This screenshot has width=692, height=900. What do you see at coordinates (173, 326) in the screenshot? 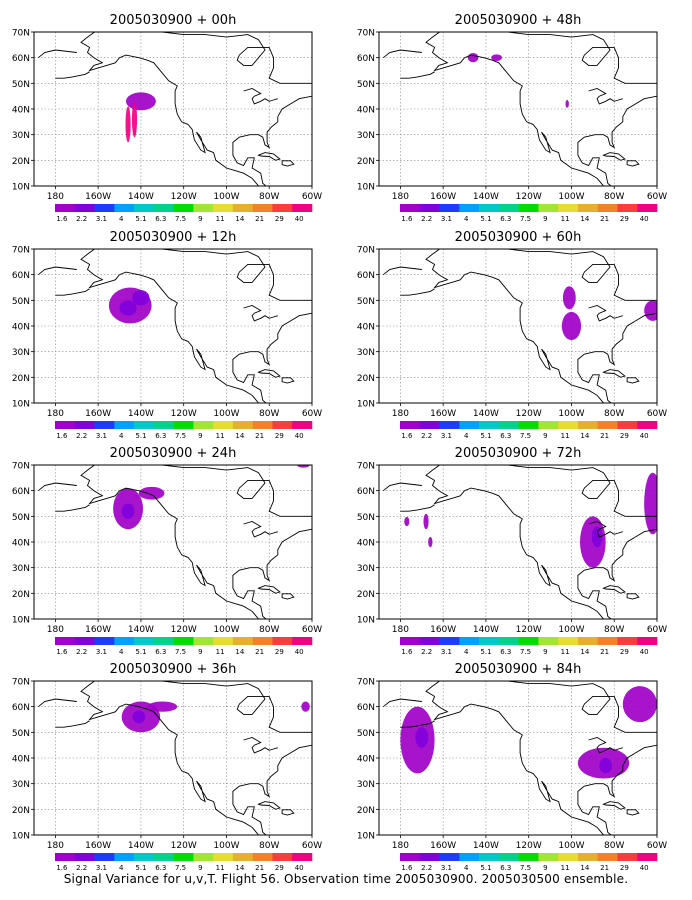
I see `map-frame` at bounding box center [173, 326].